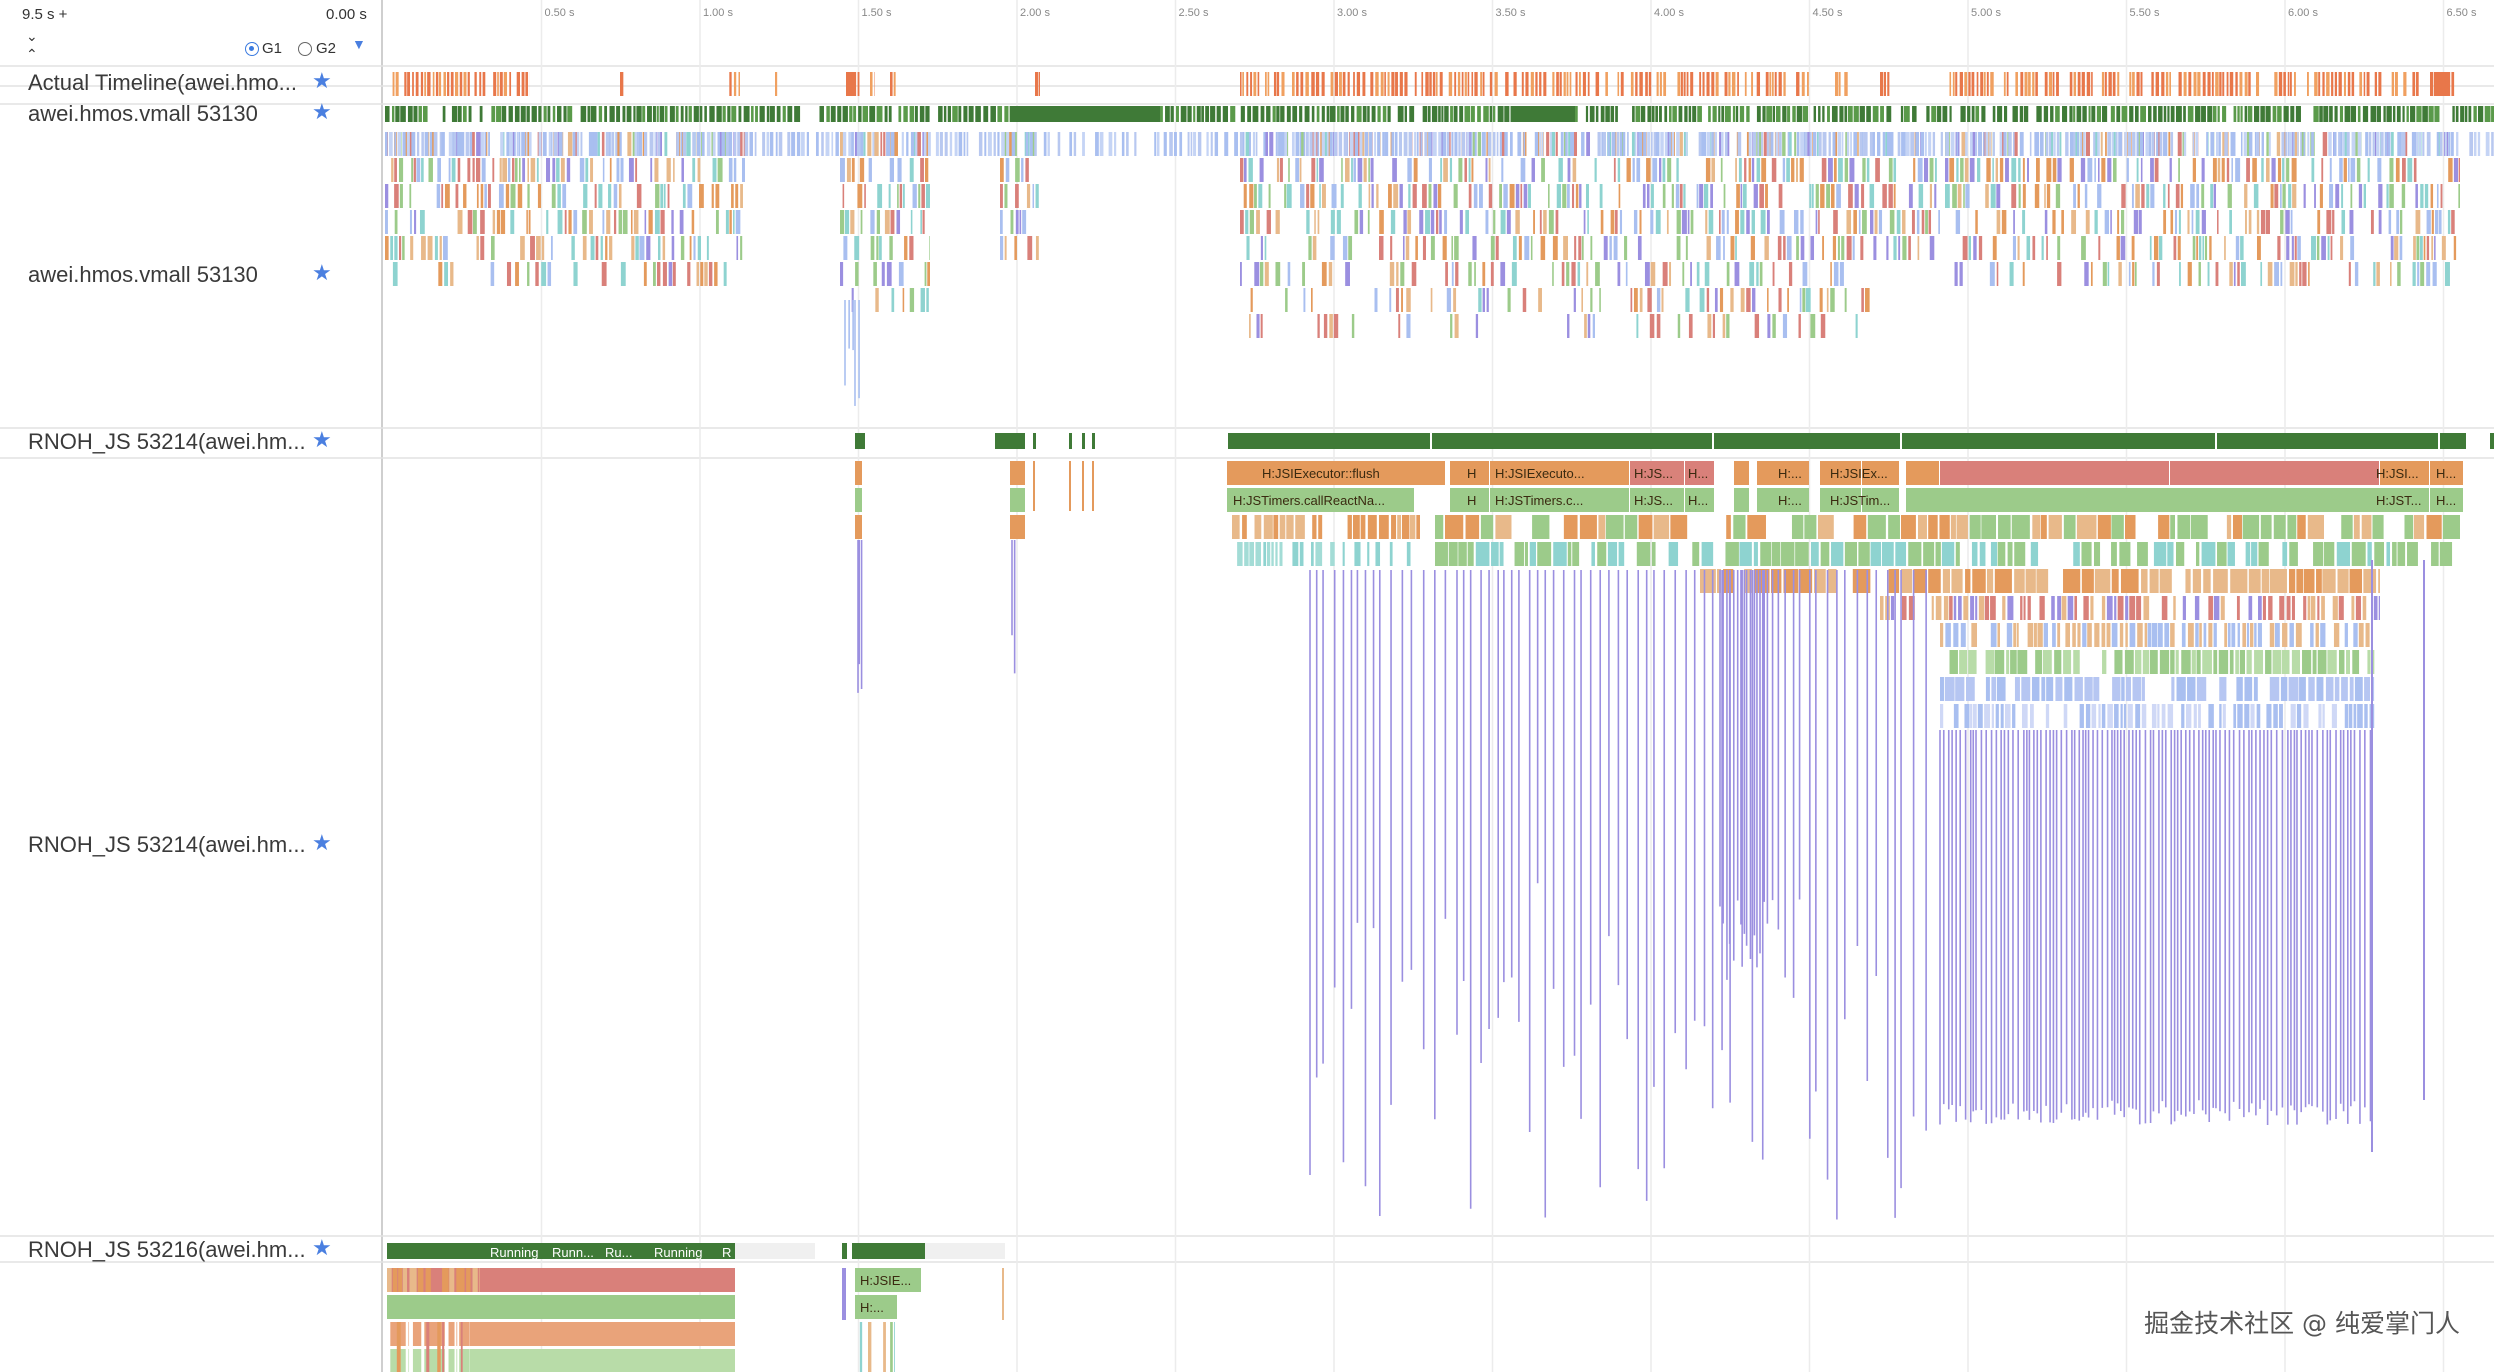 The height and width of the screenshot is (1372, 2494). What do you see at coordinates (143, 274) in the screenshot?
I see `track-label-vmall-slices: awei.hmos.vmall 53130` at bounding box center [143, 274].